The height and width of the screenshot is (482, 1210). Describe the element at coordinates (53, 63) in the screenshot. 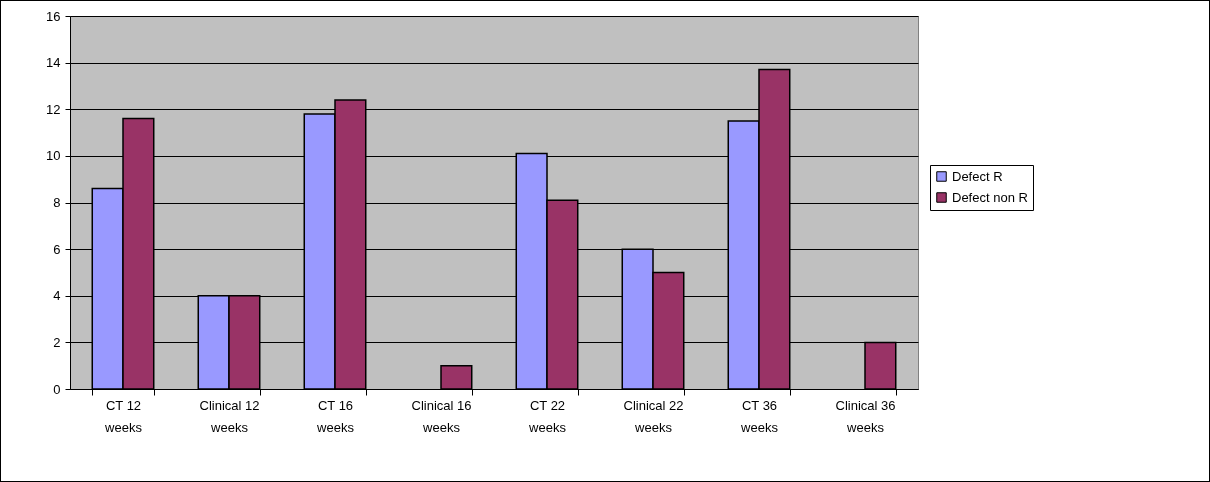

I see `y-tick-label: 14` at that location.